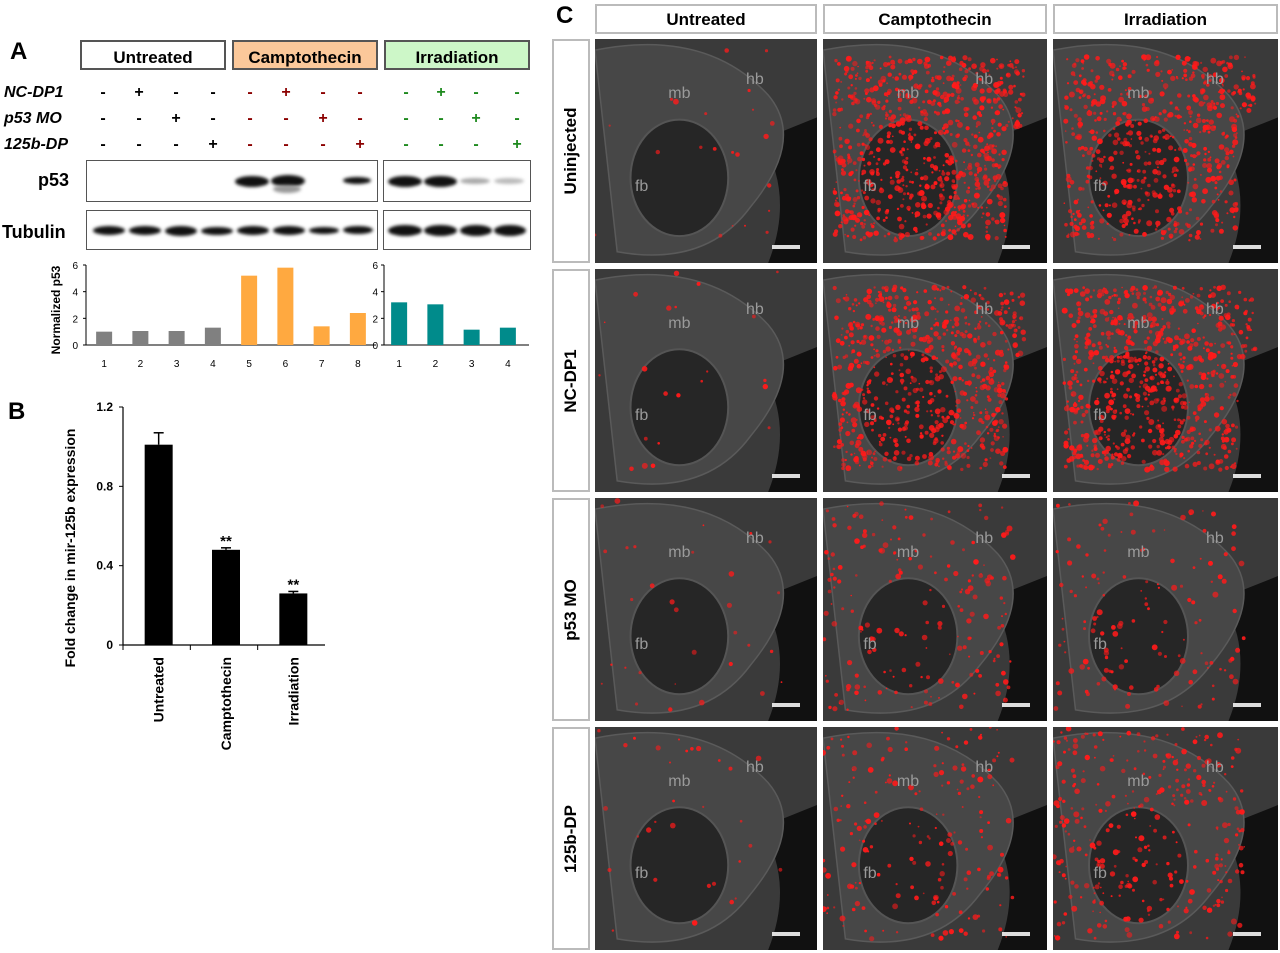 The image size is (1280, 953). I want to click on micrograph-125b-dp-irradiation, so click(1165, 838).